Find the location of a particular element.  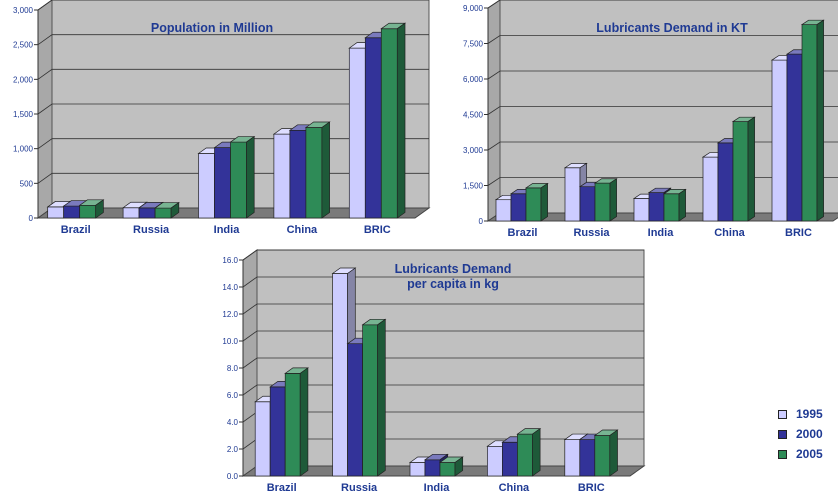

y-tick-label: 2.0 is located at coordinates (233, 449).